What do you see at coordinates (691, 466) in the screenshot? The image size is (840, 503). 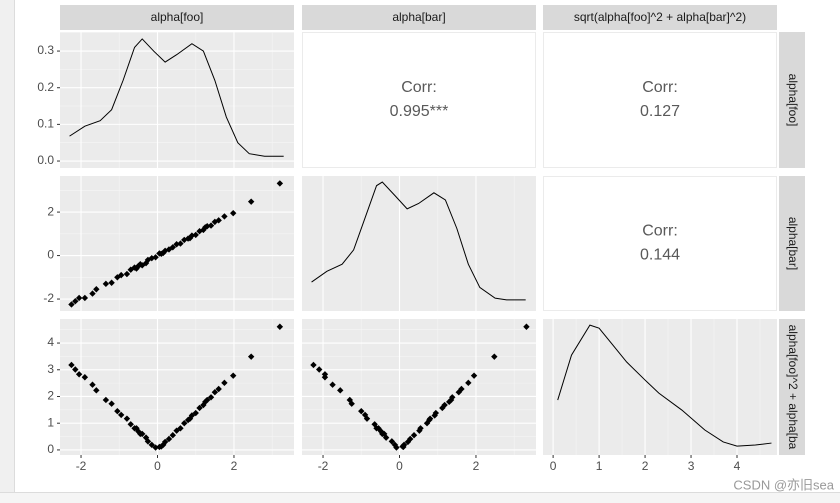 I see `x-tick-label: 3` at bounding box center [691, 466].